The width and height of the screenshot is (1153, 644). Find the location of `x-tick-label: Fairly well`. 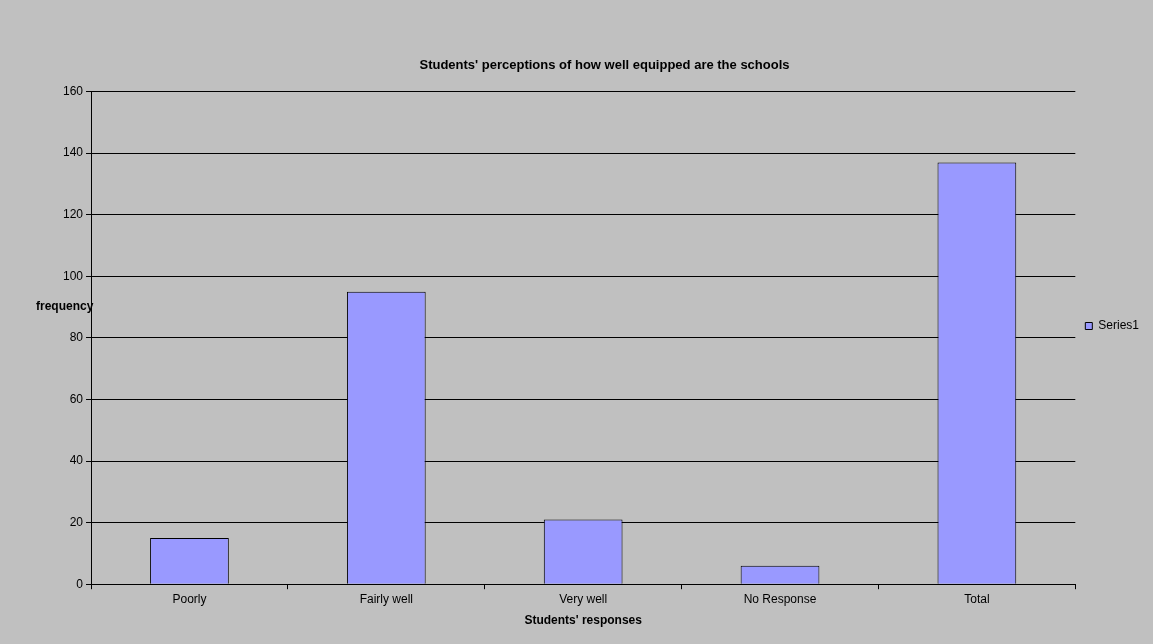

x-tick-label: Fairly well is located at coordinates (386, 598).